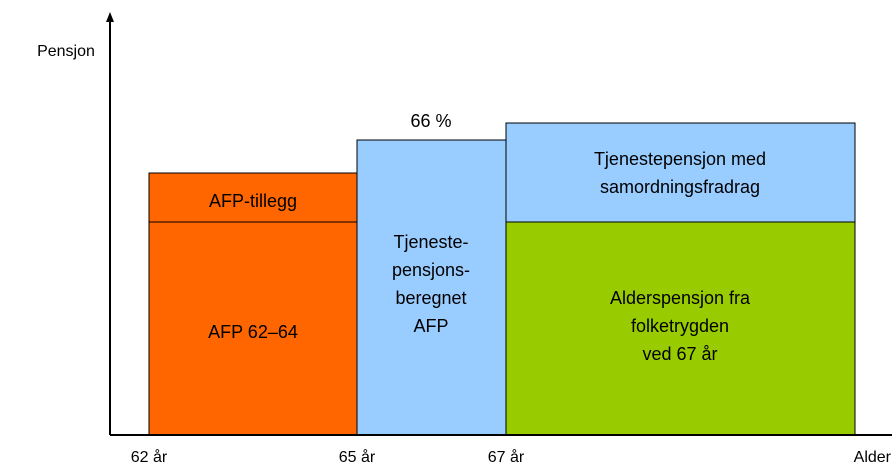 This screenshot has height=468, width=892. I want to click on x-axis-label: Alder, so click(873, 457).